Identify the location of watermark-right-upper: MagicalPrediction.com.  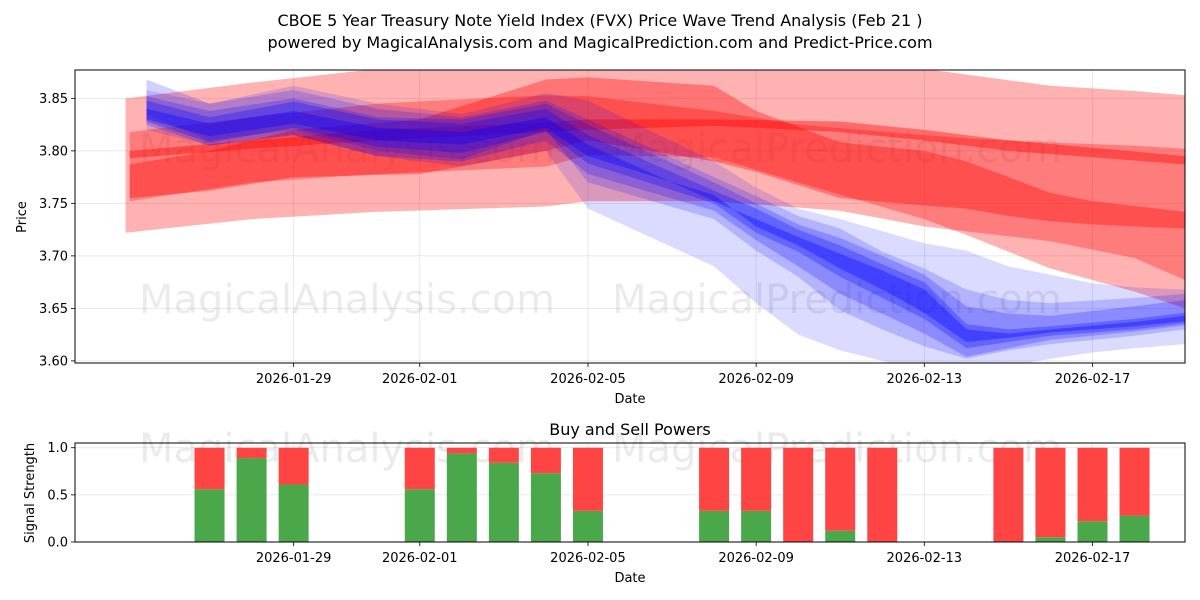
(837, 149).